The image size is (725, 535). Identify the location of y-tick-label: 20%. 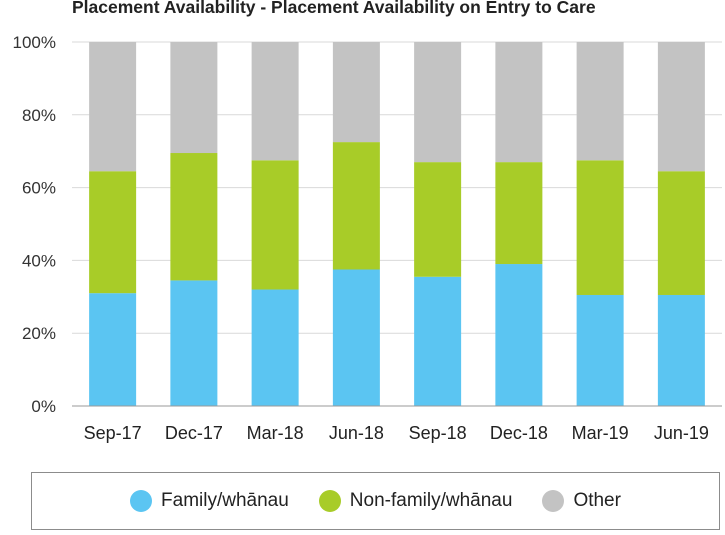
(39, 333).